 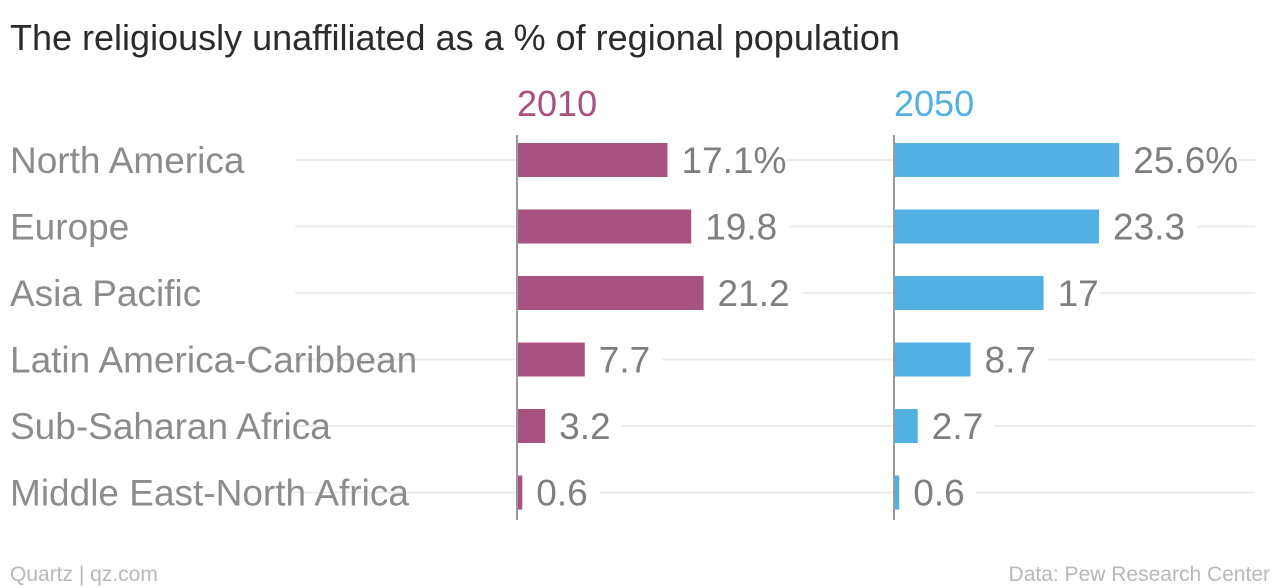 What do you see at coordinates (209, 493) in the screenshot?
I see `category-label: Middle East-North Africa` at bounding box center [209, 493].